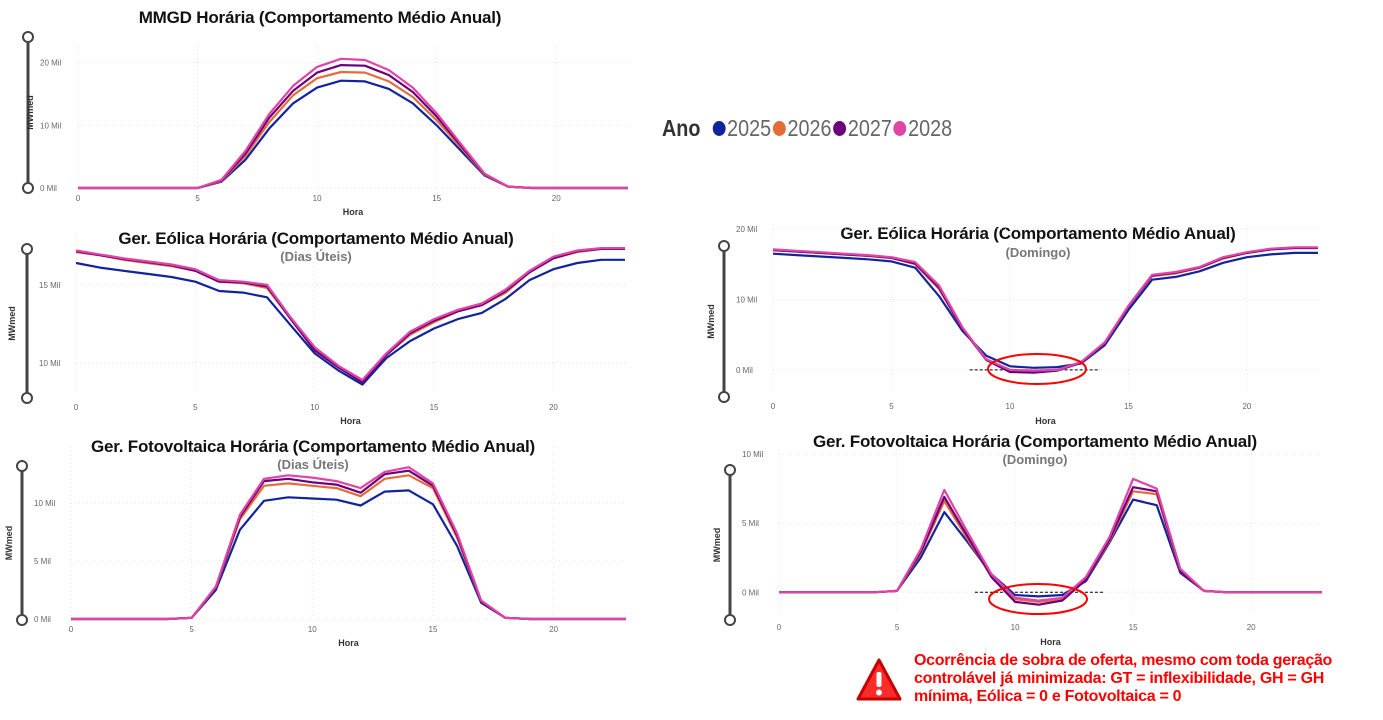 Image resolution: width=1383 pixels, height=720 pixels. Describe the element at coordinates (869, 127) in the screenshot. I see `legend-label: 2027` at that location.